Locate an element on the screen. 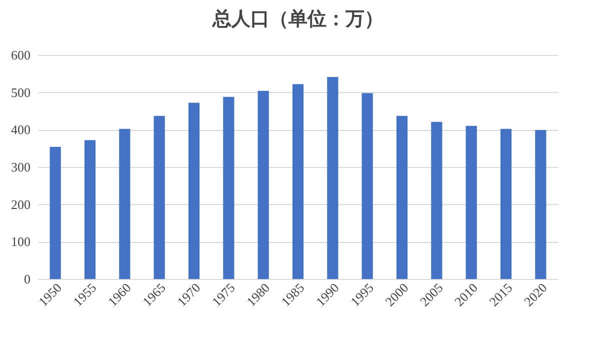 The width and height of the screenshot is (602, 362). y-tick-label: 100 is located at coordinates (20, 242).